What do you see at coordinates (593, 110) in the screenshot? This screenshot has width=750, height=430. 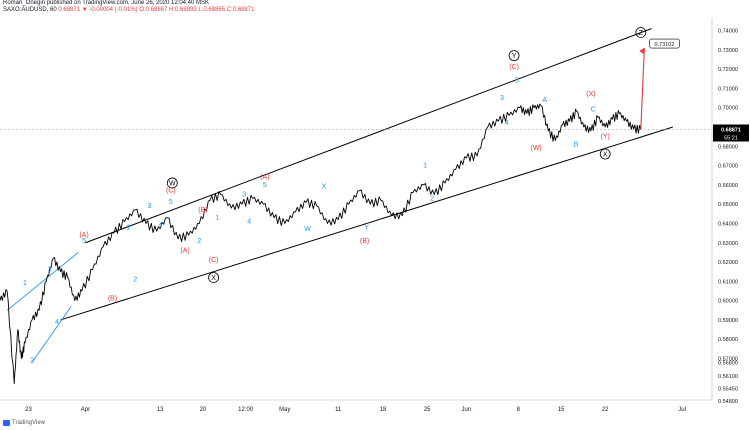 I see `wave-label: C` at bounding box center [593, 110].